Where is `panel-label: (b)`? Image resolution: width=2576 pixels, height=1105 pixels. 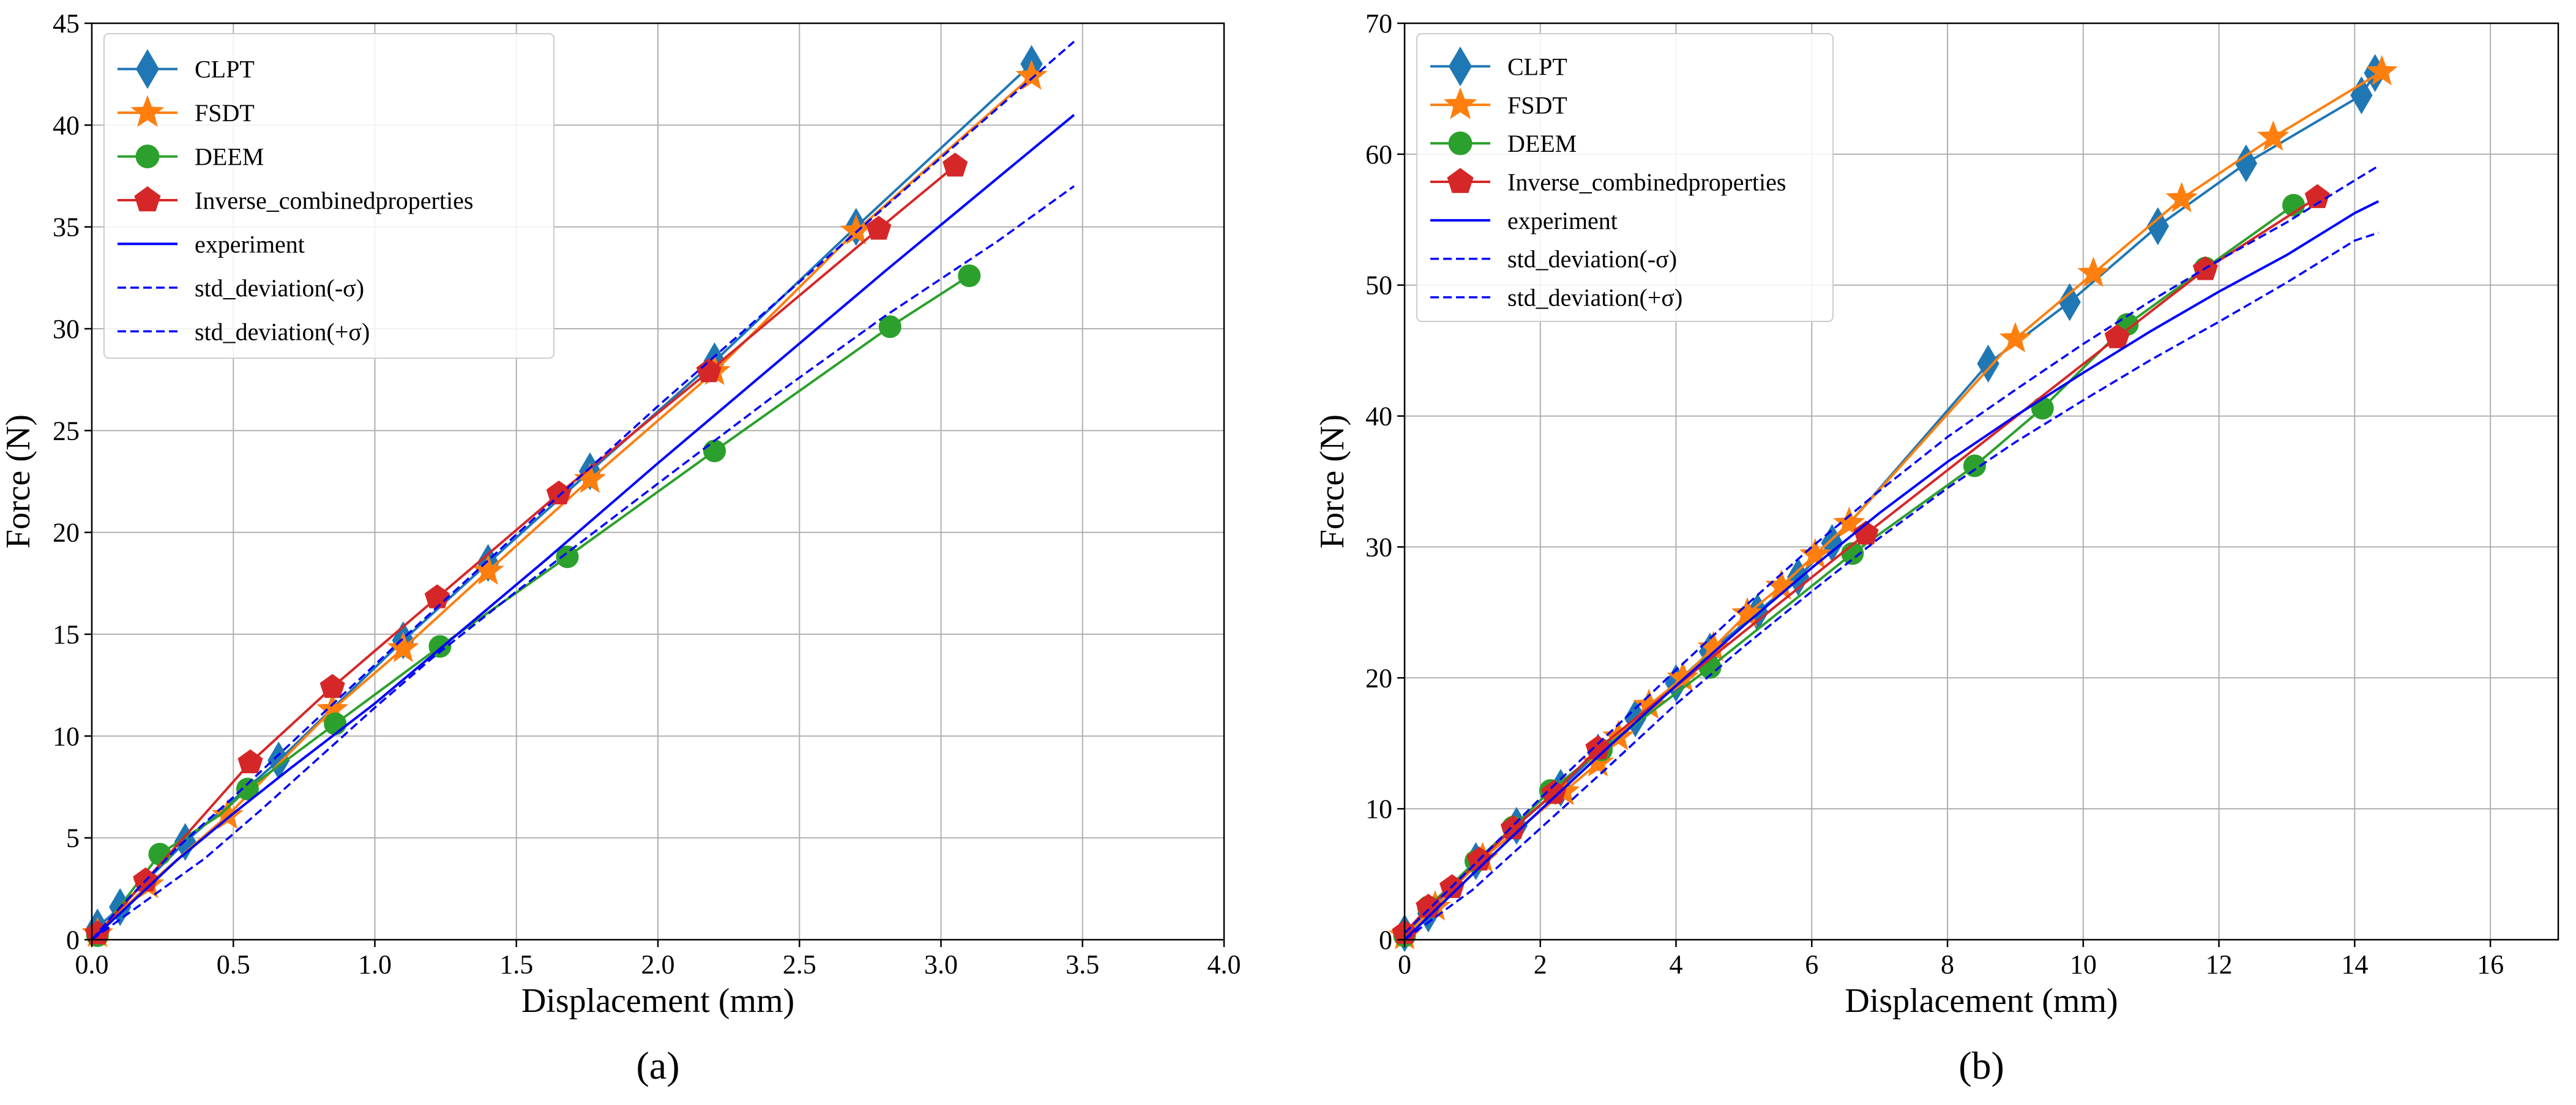 panel-label: (b) is located at coordinates (1981, 1065).